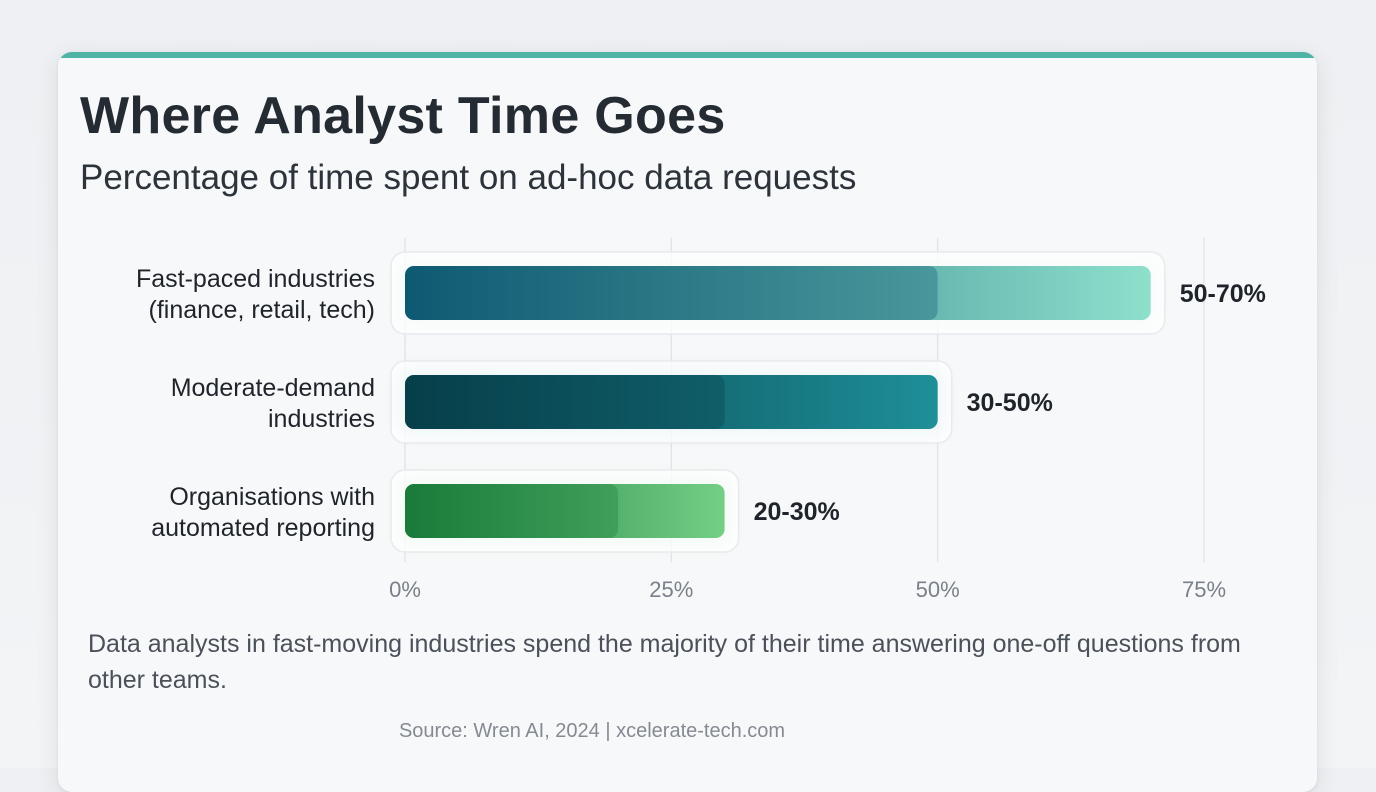 The image size is (1376, 792). Describe the element at coordinates (687, 55) in the screenshot. I see `card-accent-bar` at that location.